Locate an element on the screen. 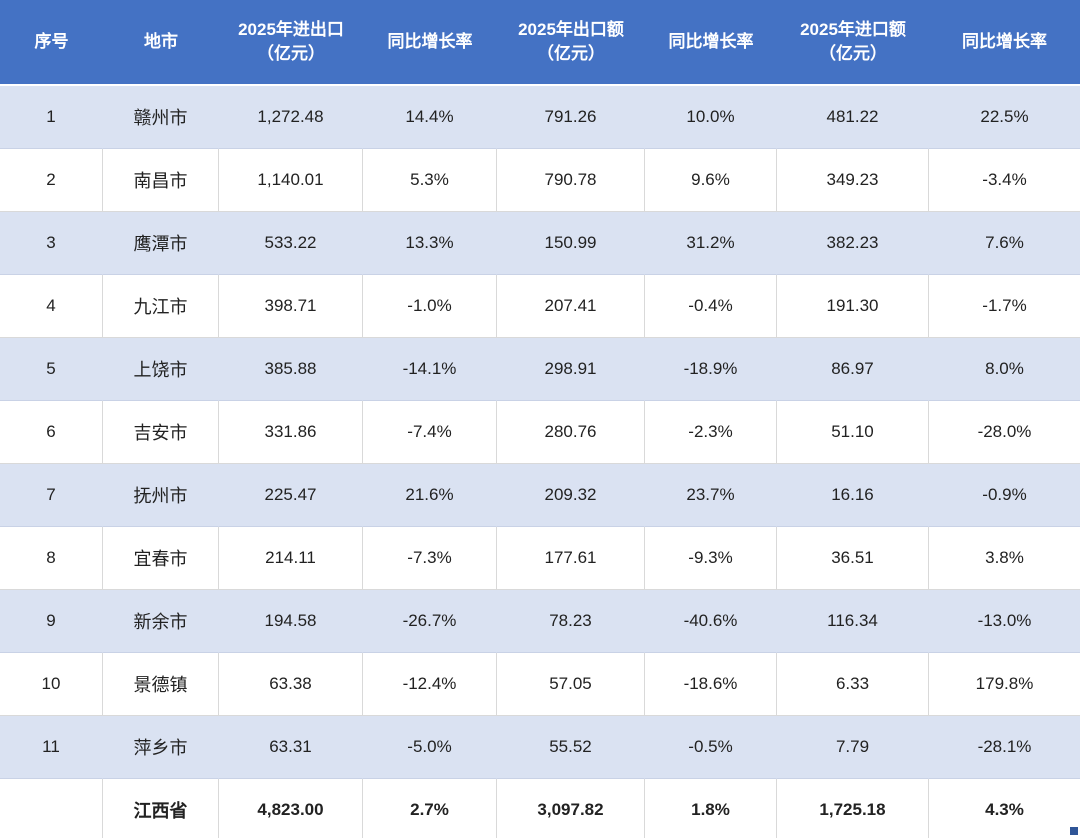 This screenshot has width=1080, height=838. cell-yoy-growth: 2.7% is located at coordinates (430, 808).